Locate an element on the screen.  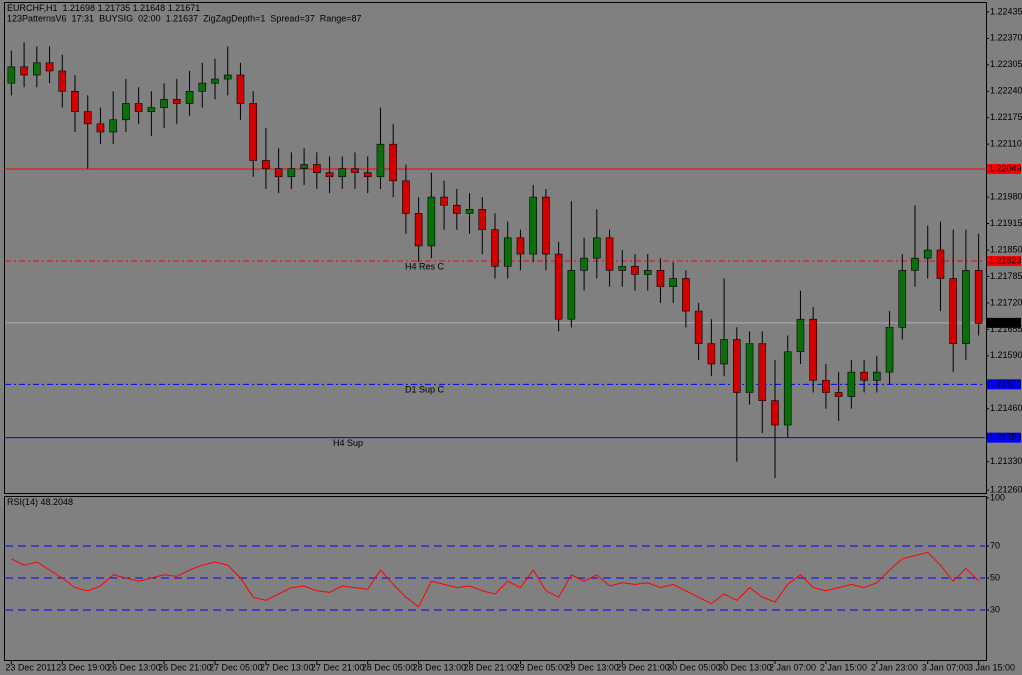
x-tick-label: 27 Dec 05:00 is located at coordinates (236, 667).